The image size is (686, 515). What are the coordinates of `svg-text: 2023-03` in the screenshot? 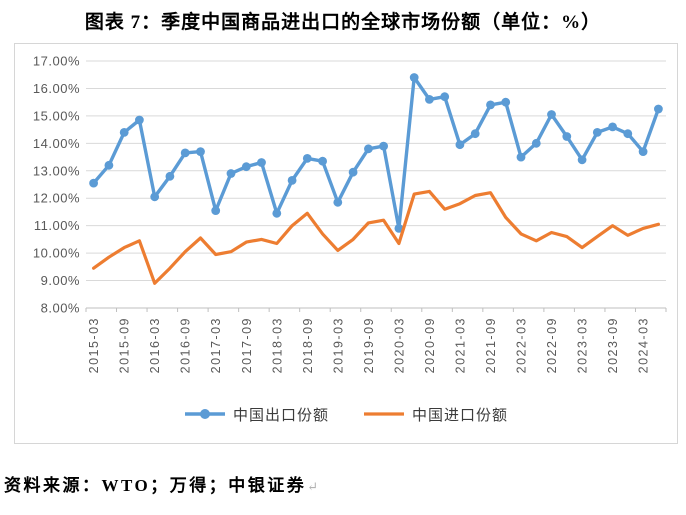 It's located at (583, 345).